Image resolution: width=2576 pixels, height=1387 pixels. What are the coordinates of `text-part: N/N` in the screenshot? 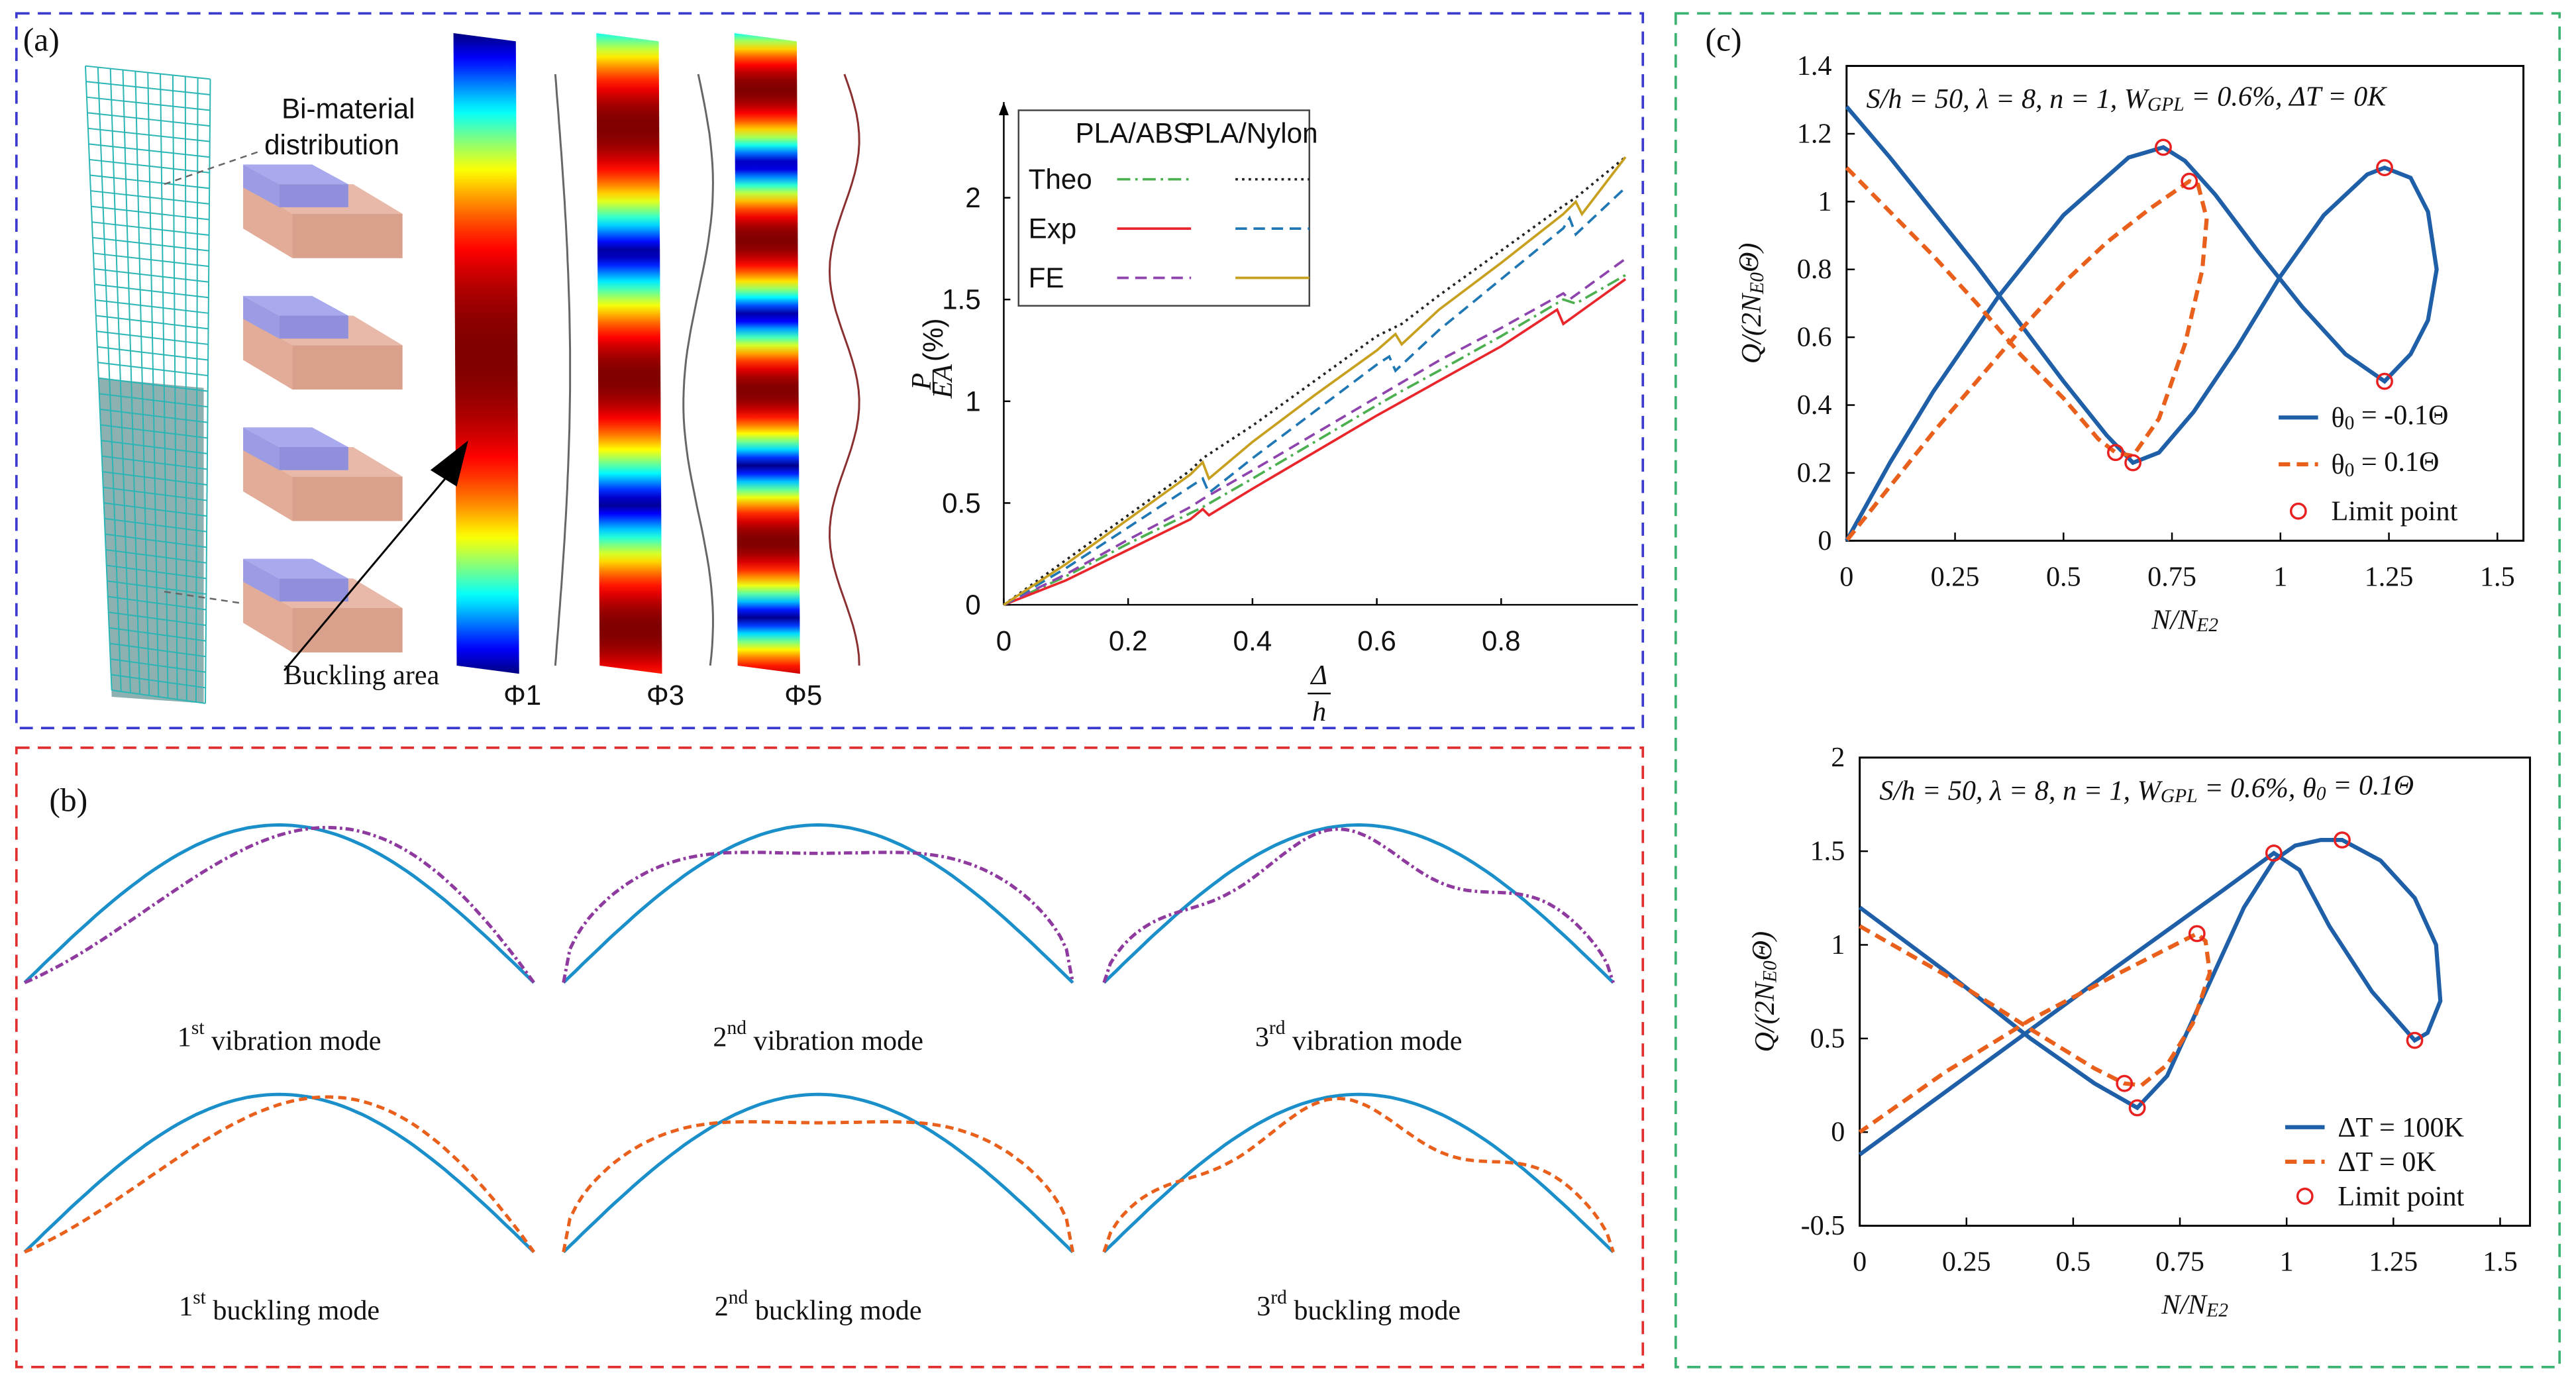 It's located at (2174, 619).